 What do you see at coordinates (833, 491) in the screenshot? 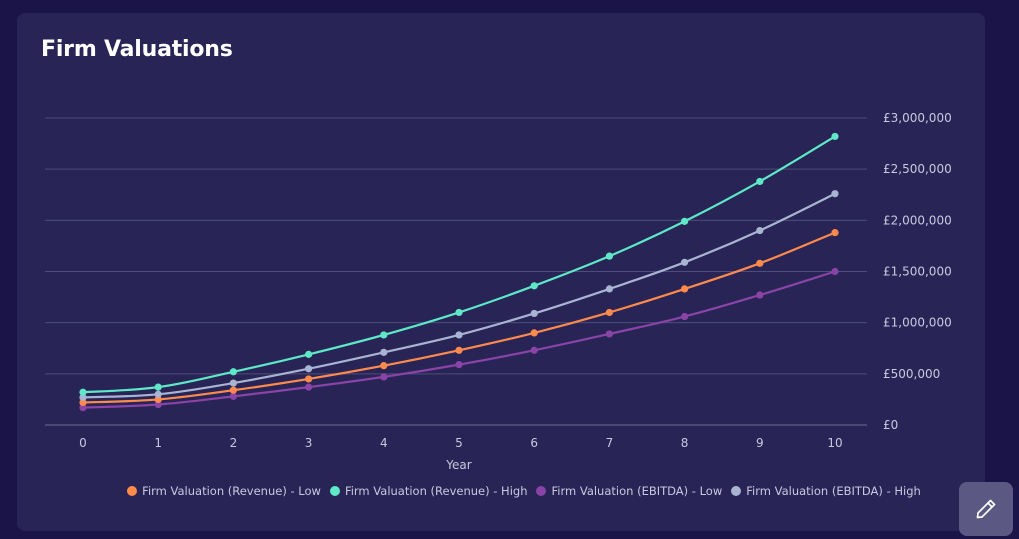
I see `legend-label: Firm Valuation (EBITDA) - High` at bounding box center [833, 491].